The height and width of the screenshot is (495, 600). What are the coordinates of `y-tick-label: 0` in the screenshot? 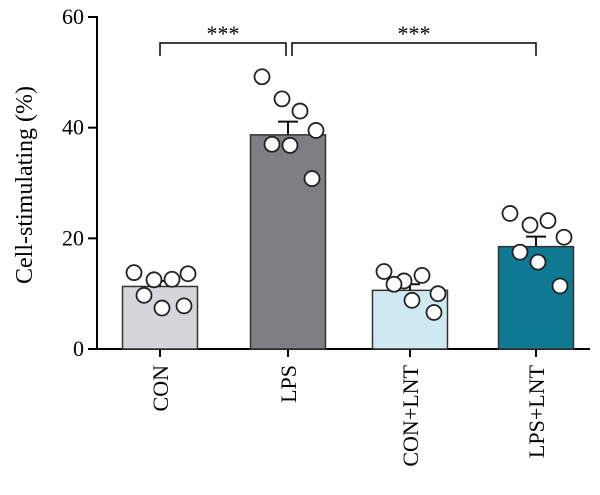 It's located at (78, 348).